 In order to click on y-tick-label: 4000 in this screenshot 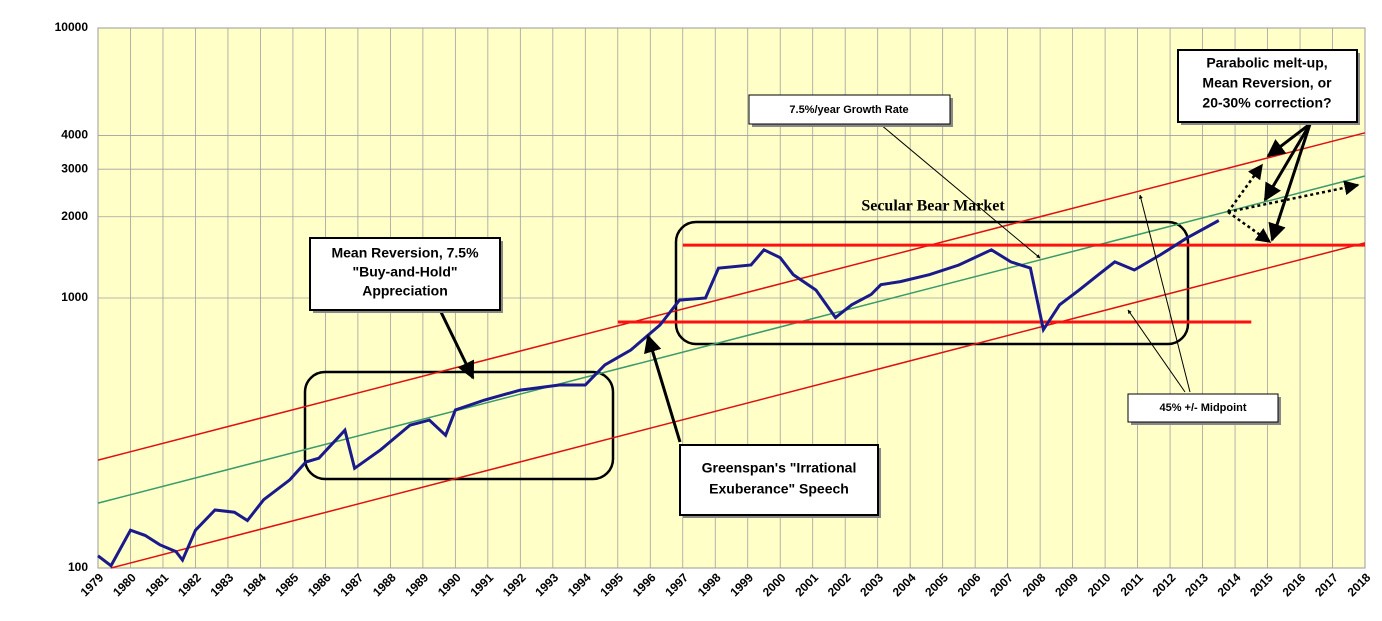, I will do `click(74, 135)`.